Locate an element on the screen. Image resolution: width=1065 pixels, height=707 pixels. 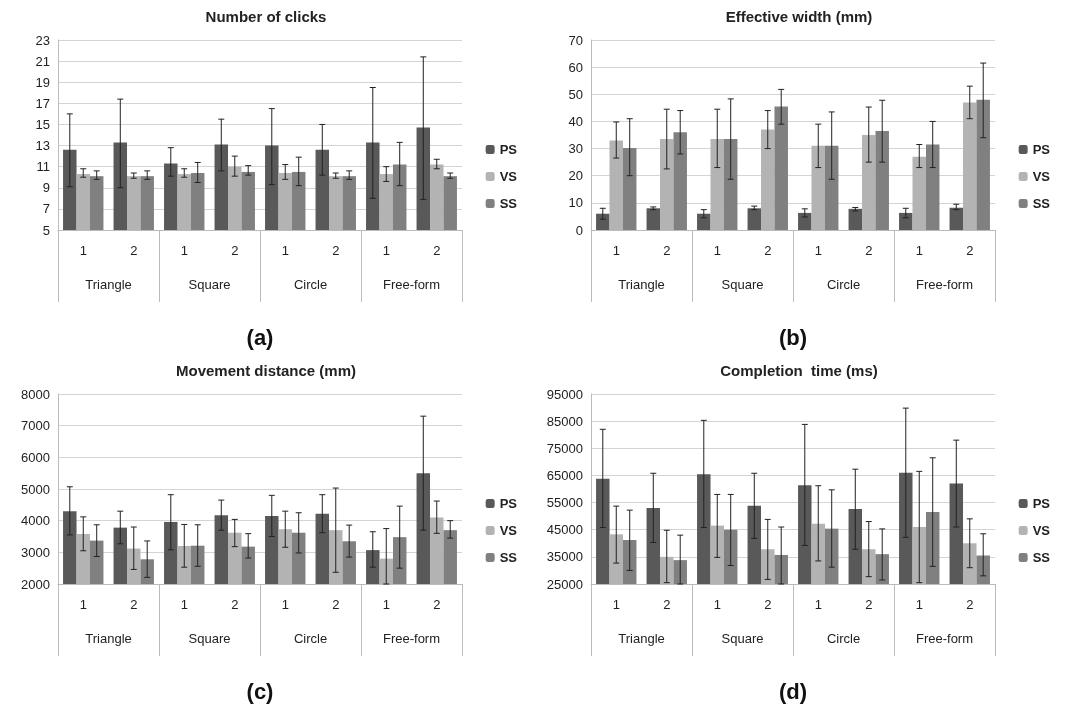
chart-title: Number of clicks is located at coordinates (266, 16).